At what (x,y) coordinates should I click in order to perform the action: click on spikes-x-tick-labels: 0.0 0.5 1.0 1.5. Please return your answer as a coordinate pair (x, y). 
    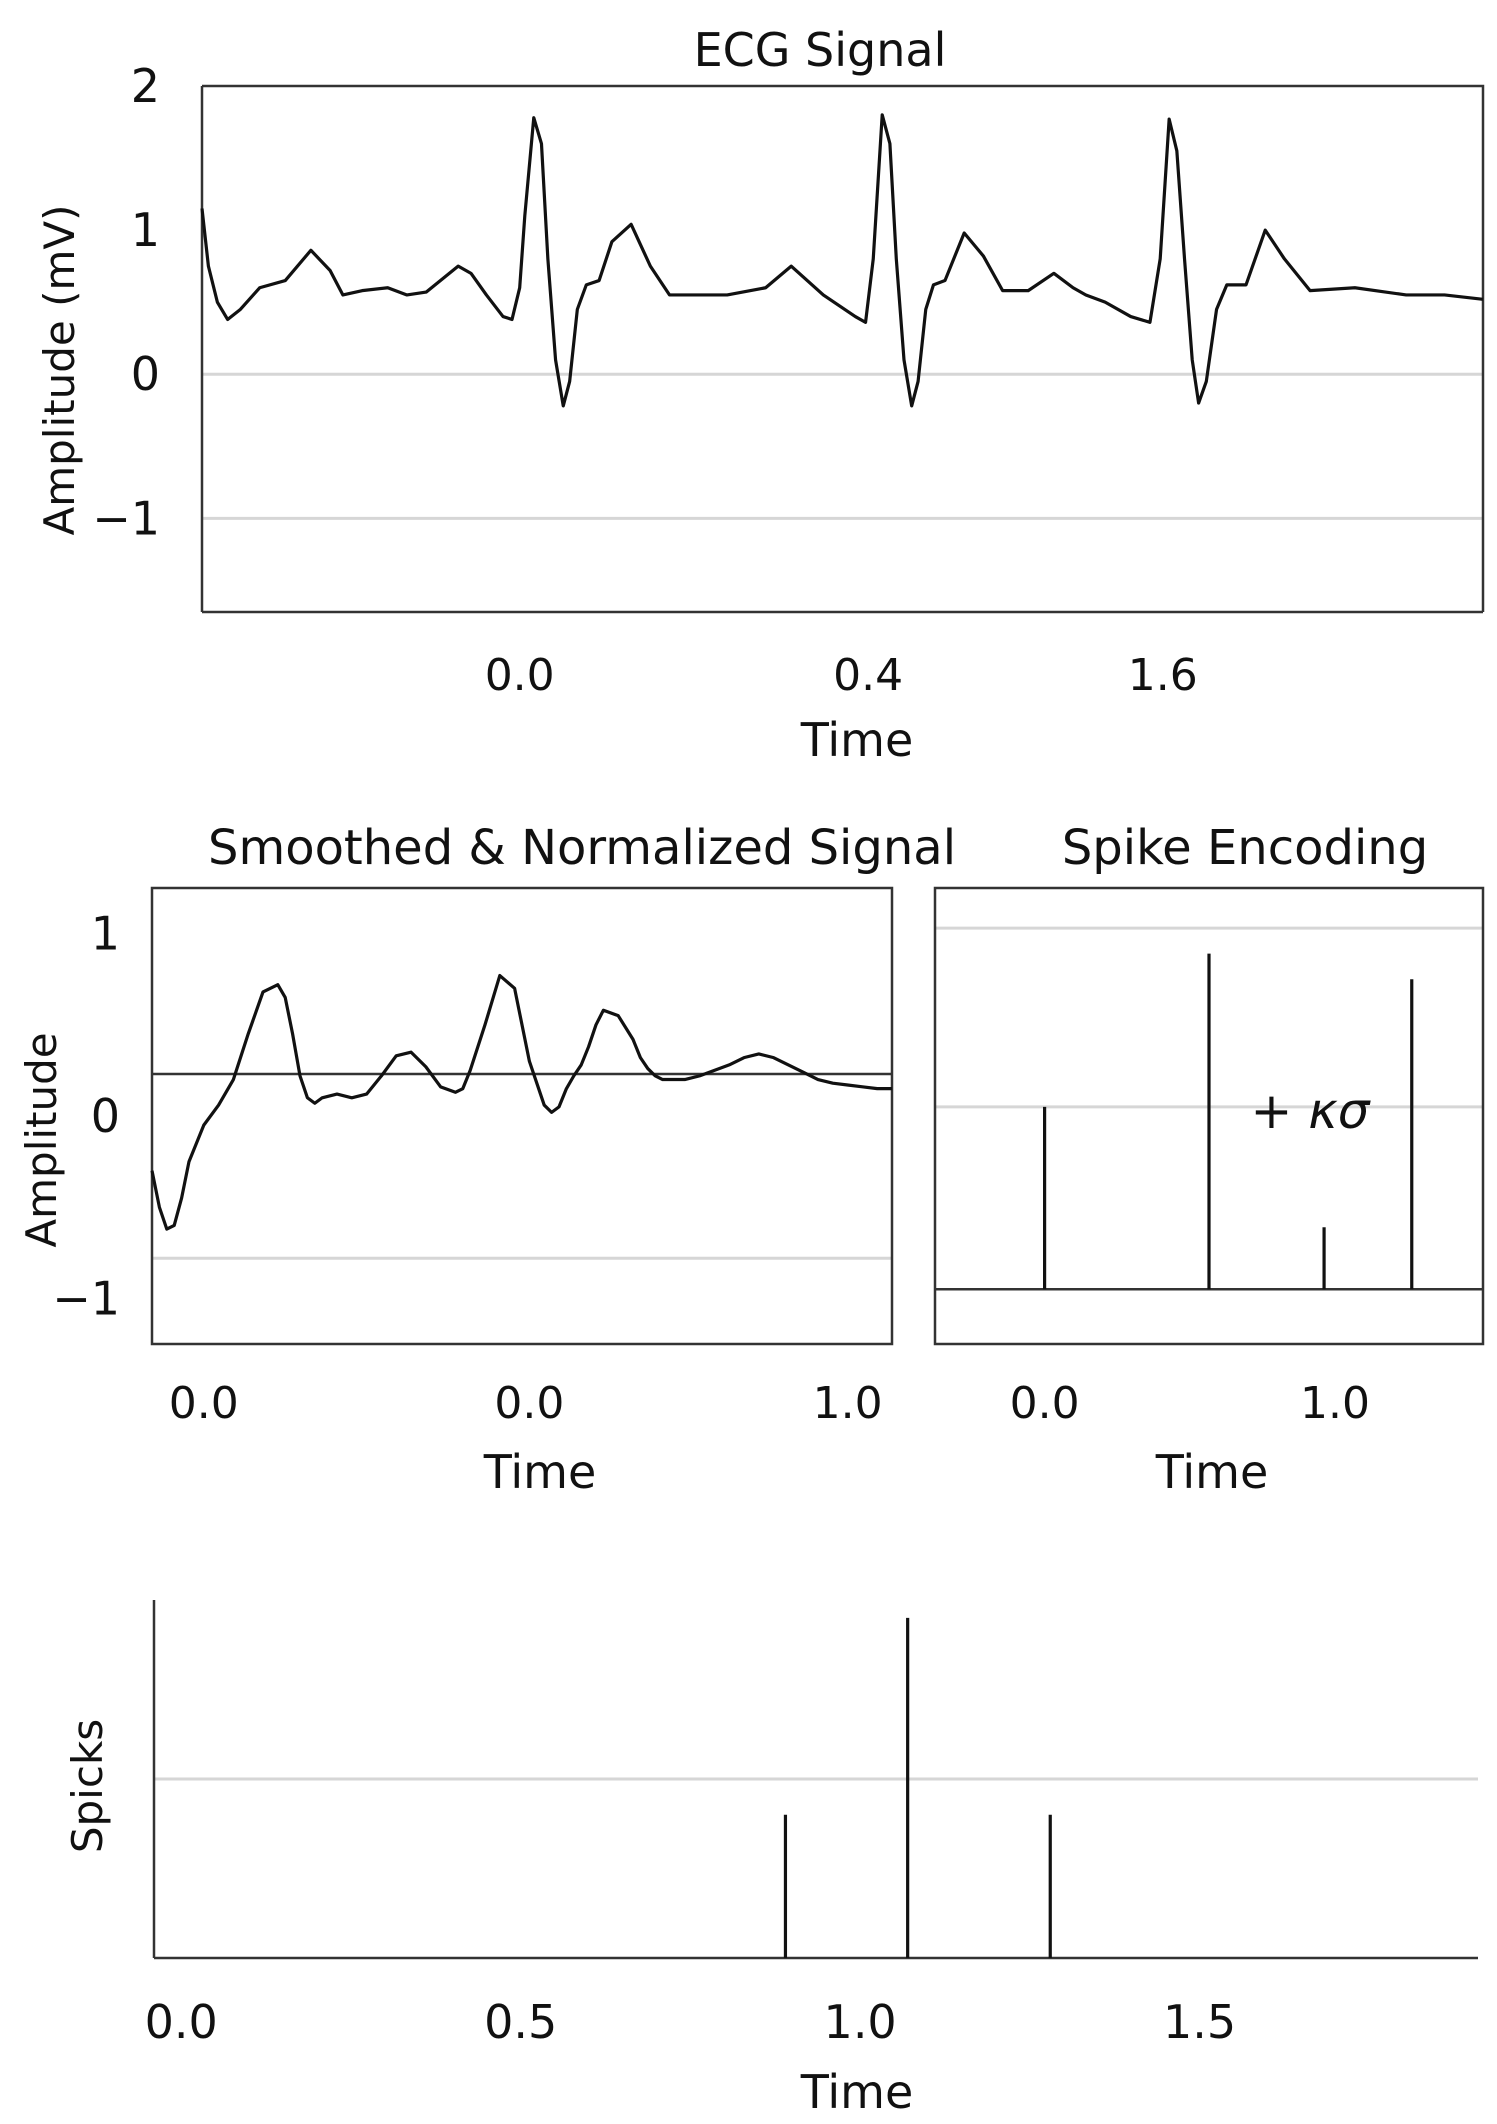
    Looking at the image, I should click on (691, 2022).